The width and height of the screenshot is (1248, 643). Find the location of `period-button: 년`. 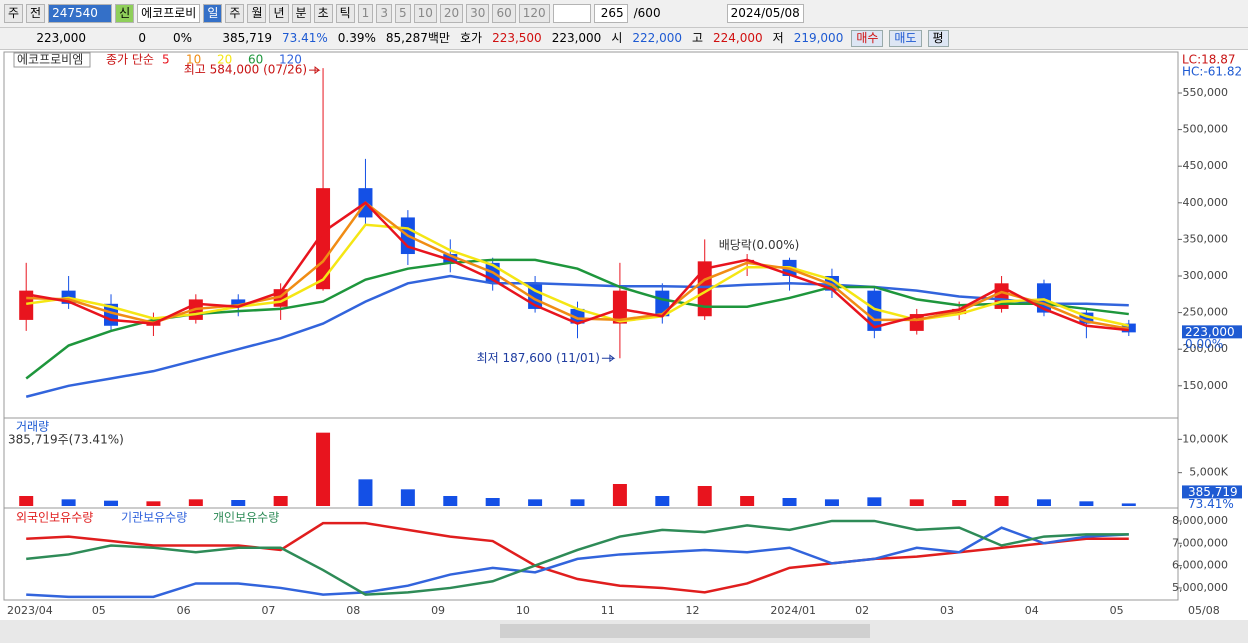

period-button: 년 is located at coordinates (279, 13).